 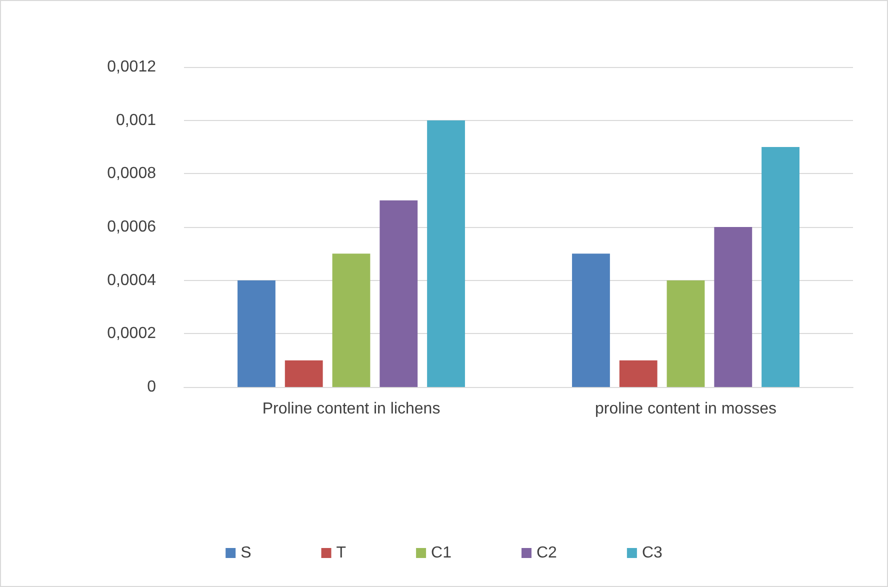 I want to click on y-tick-label: 0,0004, so click(x=131, y=280).